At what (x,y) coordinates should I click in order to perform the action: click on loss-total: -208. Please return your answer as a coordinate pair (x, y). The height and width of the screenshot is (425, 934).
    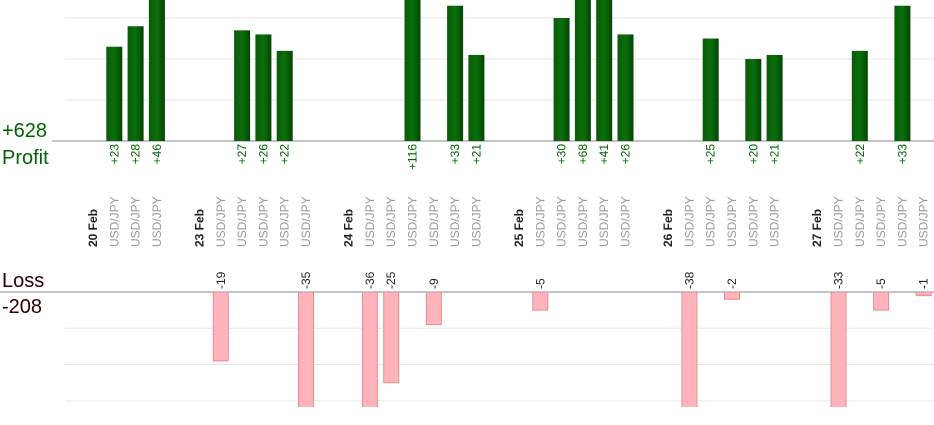
    Looking at the image, I should click on (22, 307).